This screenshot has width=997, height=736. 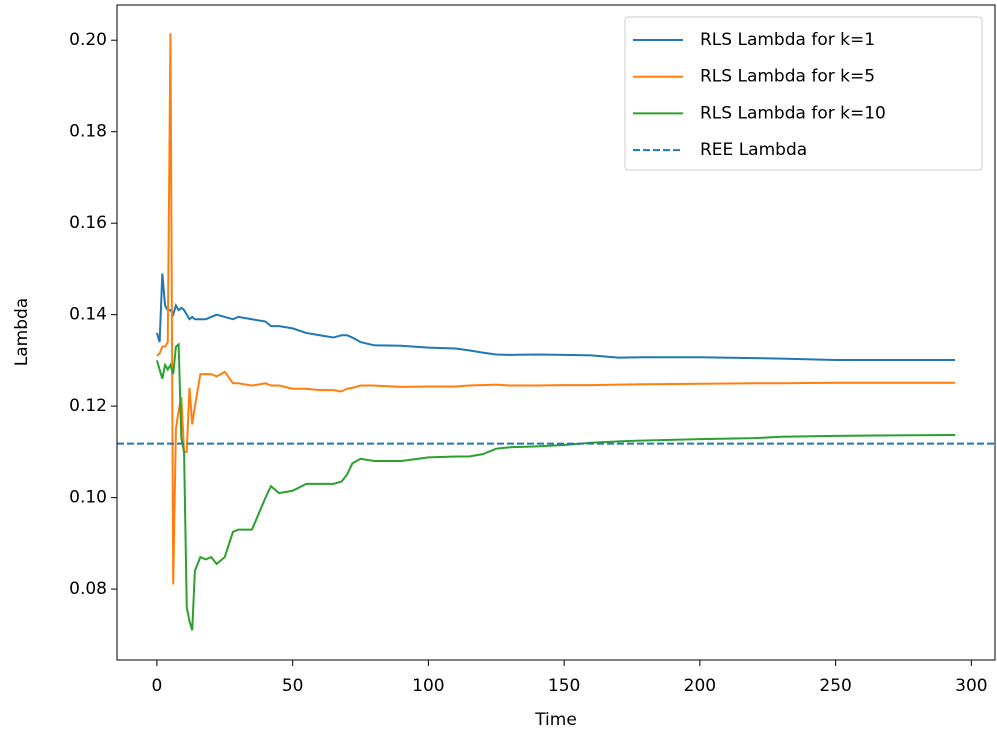 I want to click on x-tick-label: 100, so click(x=428, y=686).